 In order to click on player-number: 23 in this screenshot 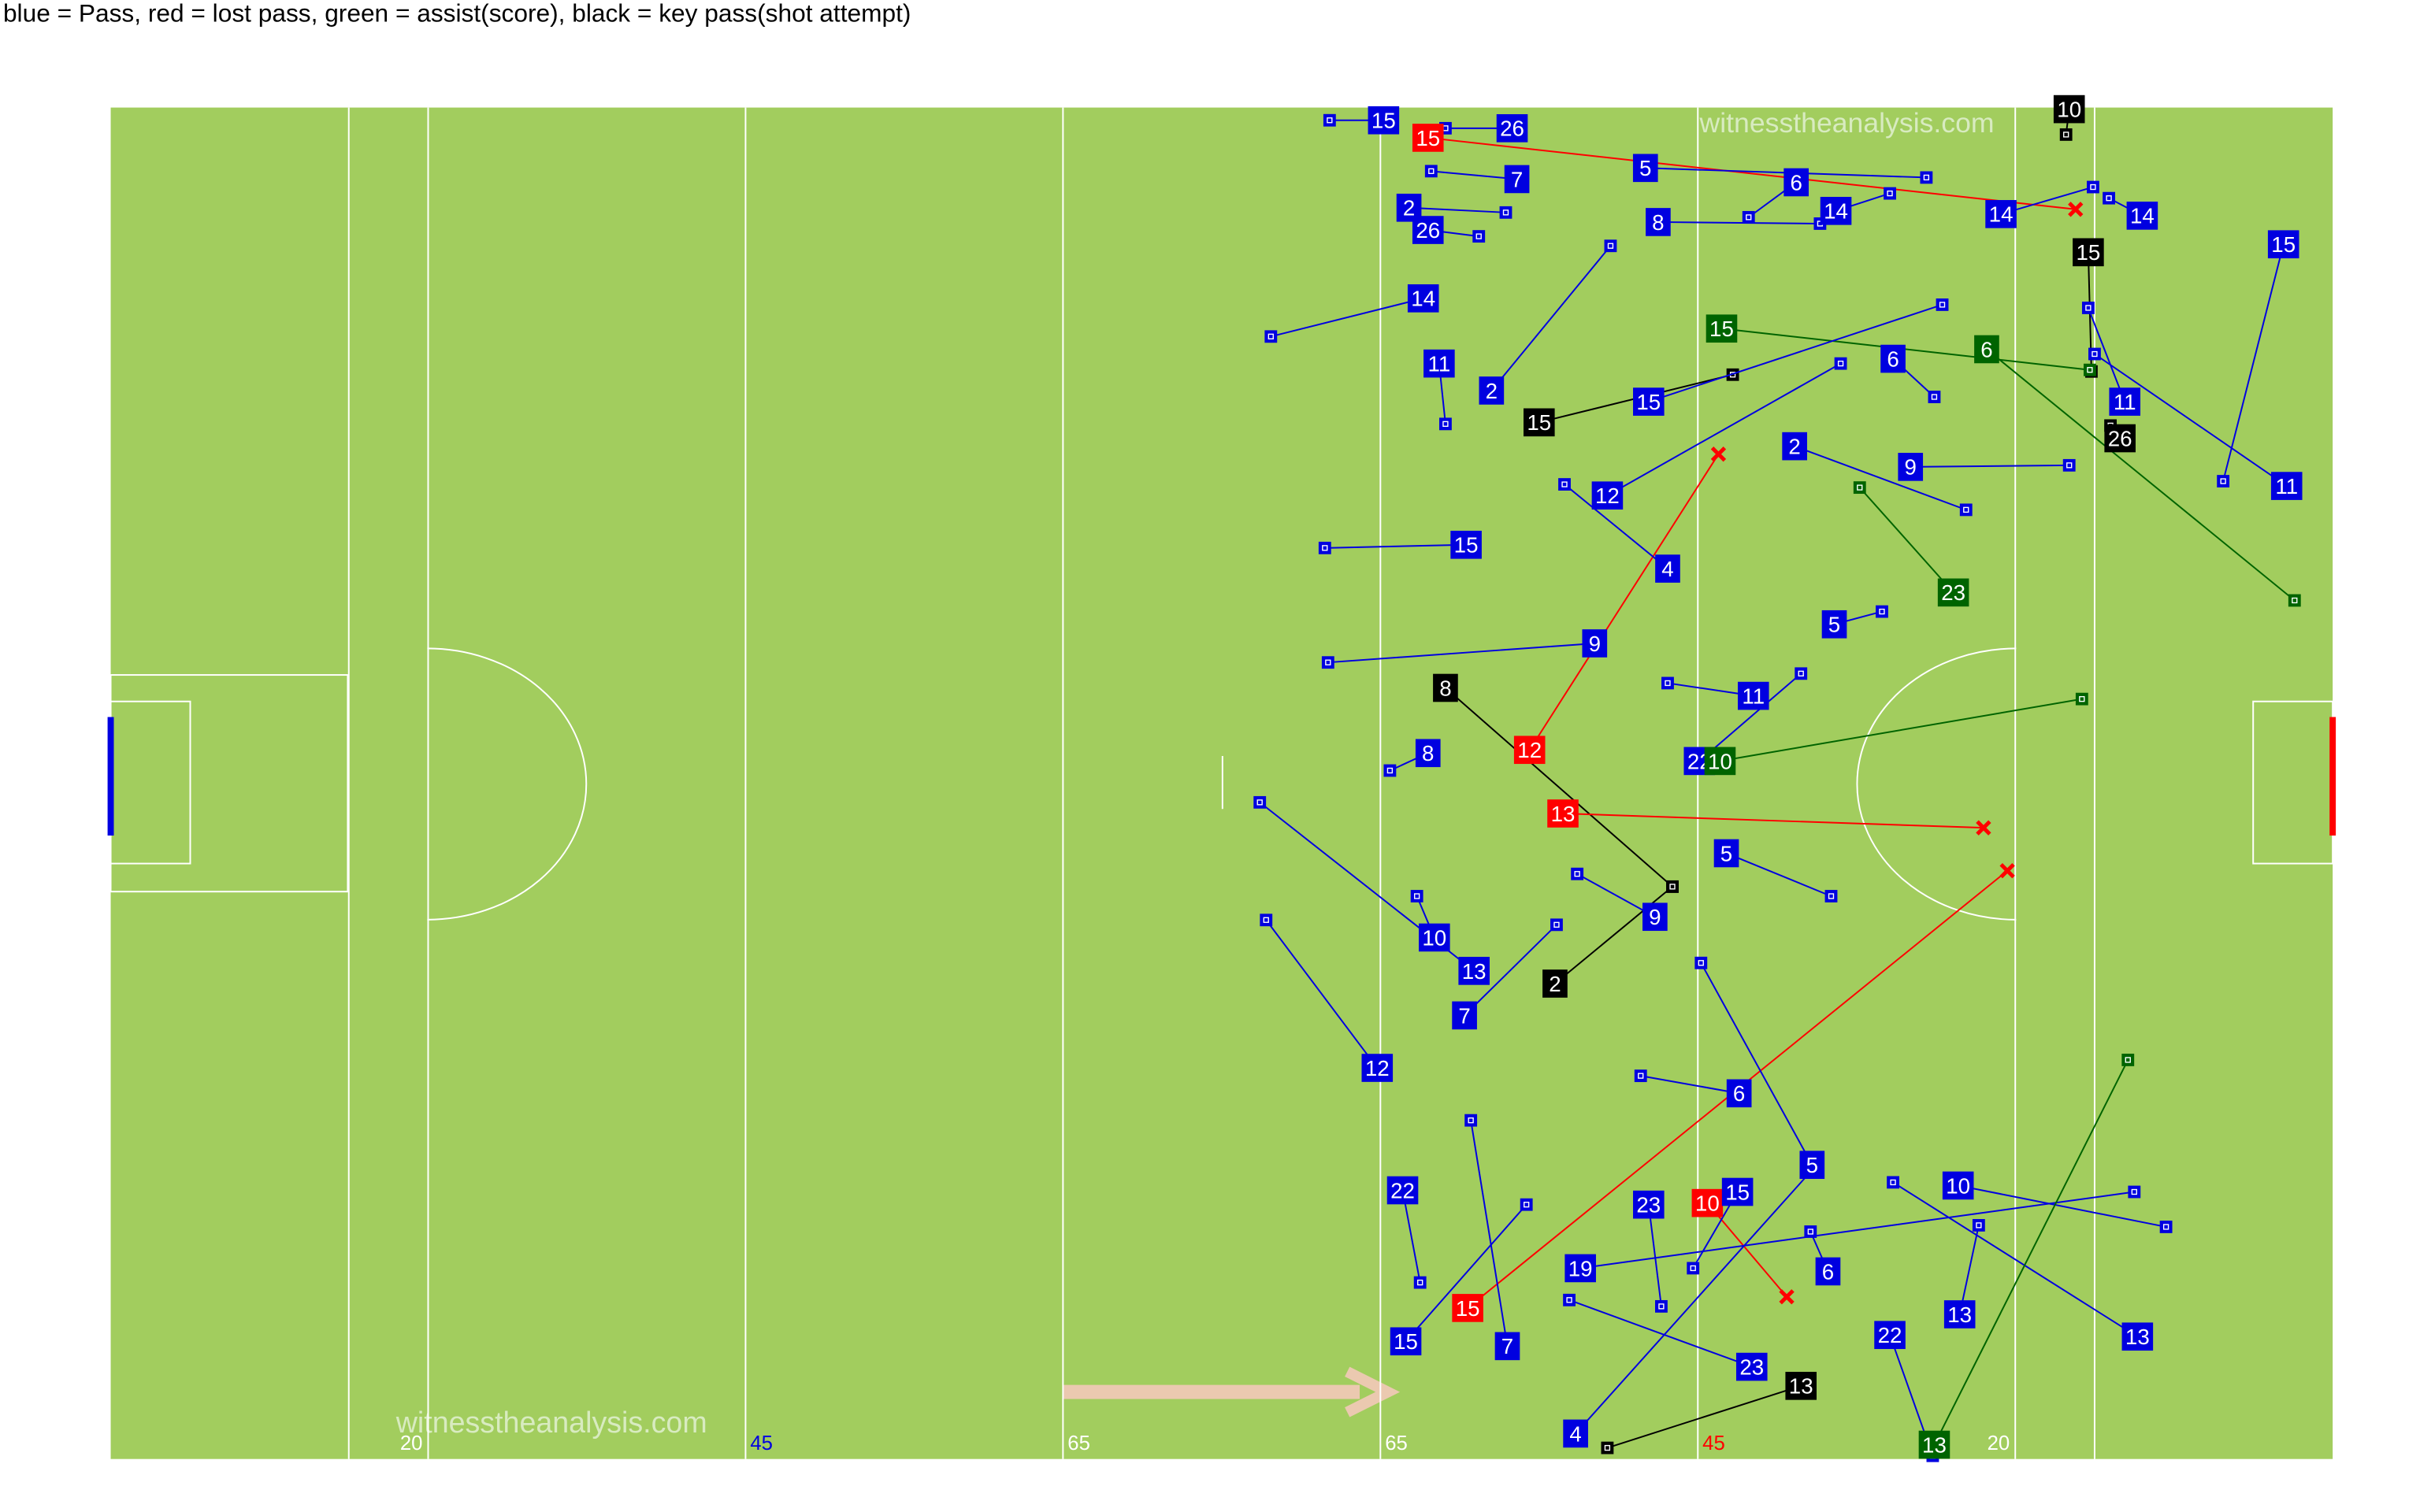, I will do `click(1953, 592)`.